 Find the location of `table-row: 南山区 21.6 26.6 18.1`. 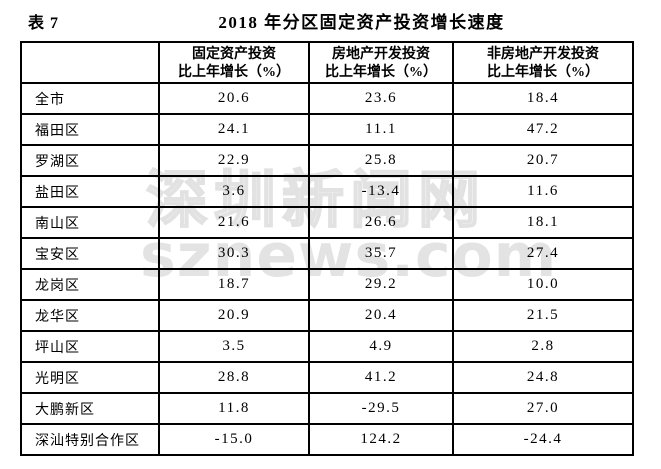

table-row: 南山区 21.6 26.6 18.1 is located at coordinates (327, 222).